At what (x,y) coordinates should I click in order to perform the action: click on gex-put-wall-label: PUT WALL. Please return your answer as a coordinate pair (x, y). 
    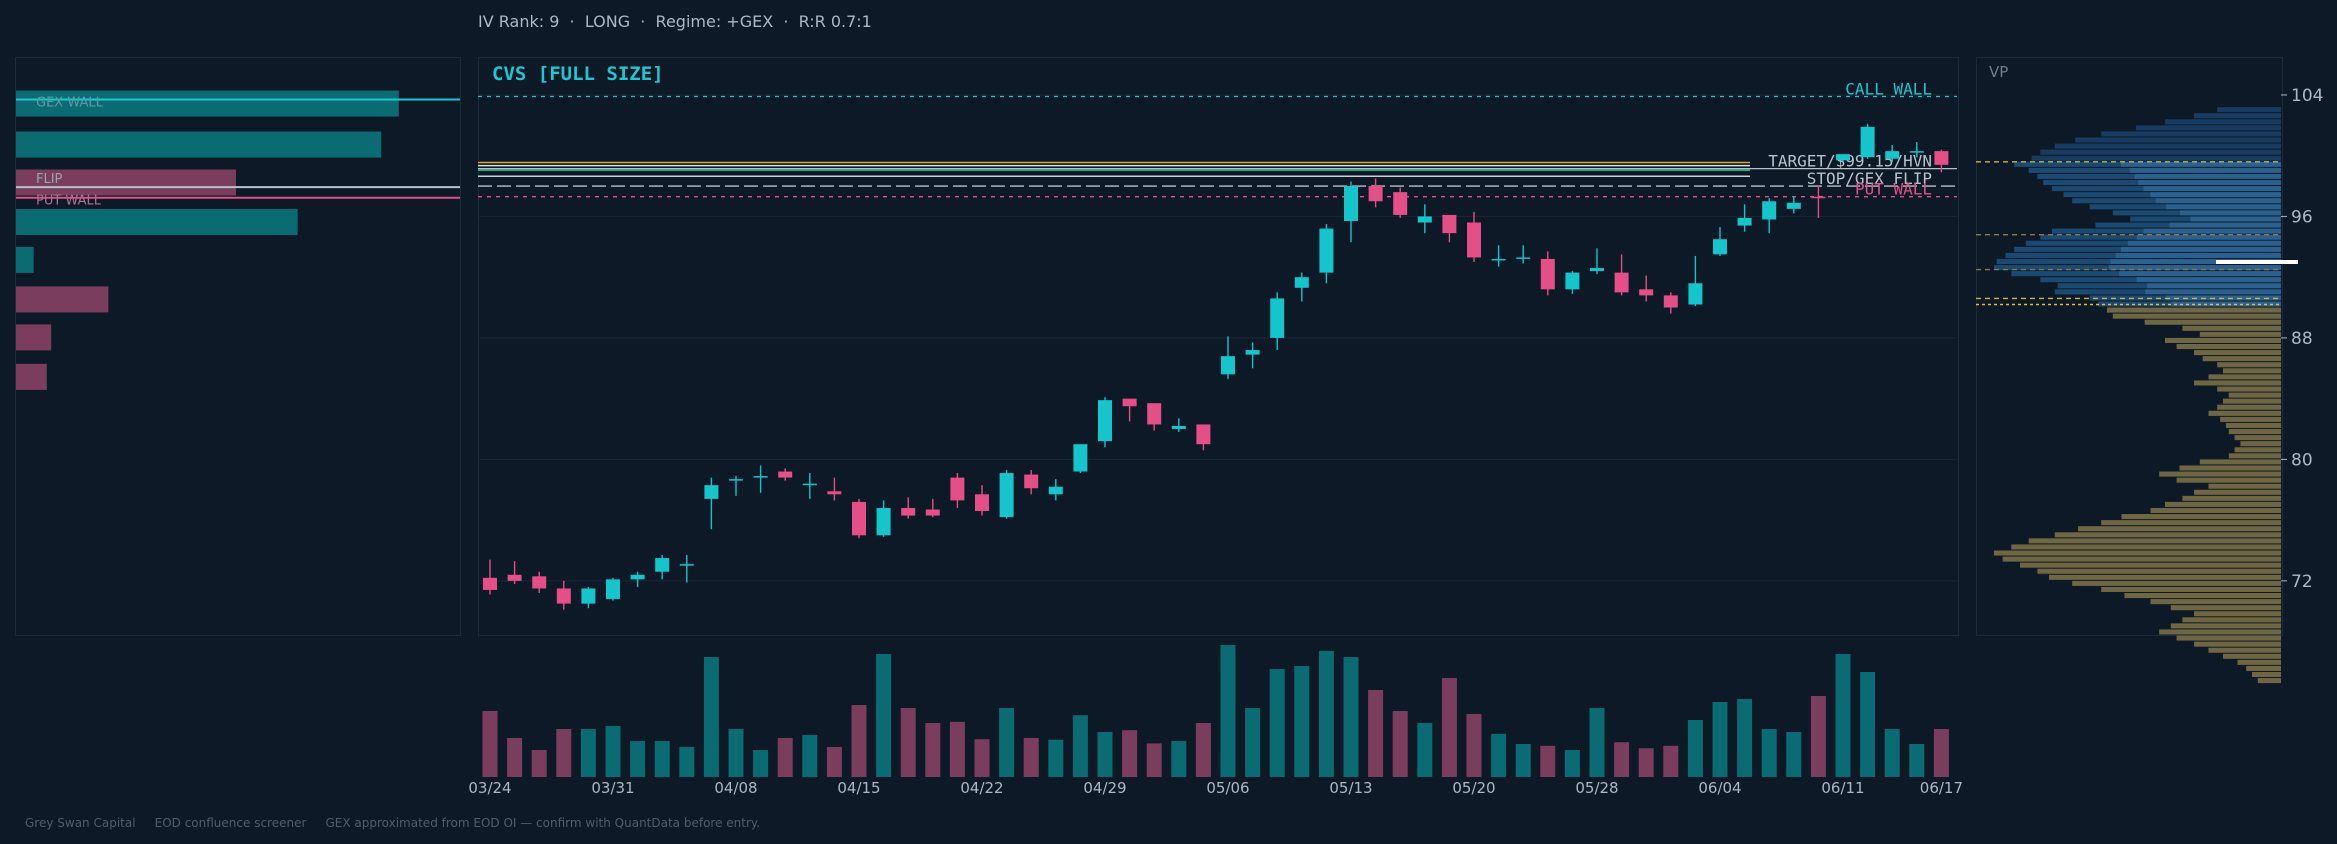
    Looking at the image, I should click on (69, 201).